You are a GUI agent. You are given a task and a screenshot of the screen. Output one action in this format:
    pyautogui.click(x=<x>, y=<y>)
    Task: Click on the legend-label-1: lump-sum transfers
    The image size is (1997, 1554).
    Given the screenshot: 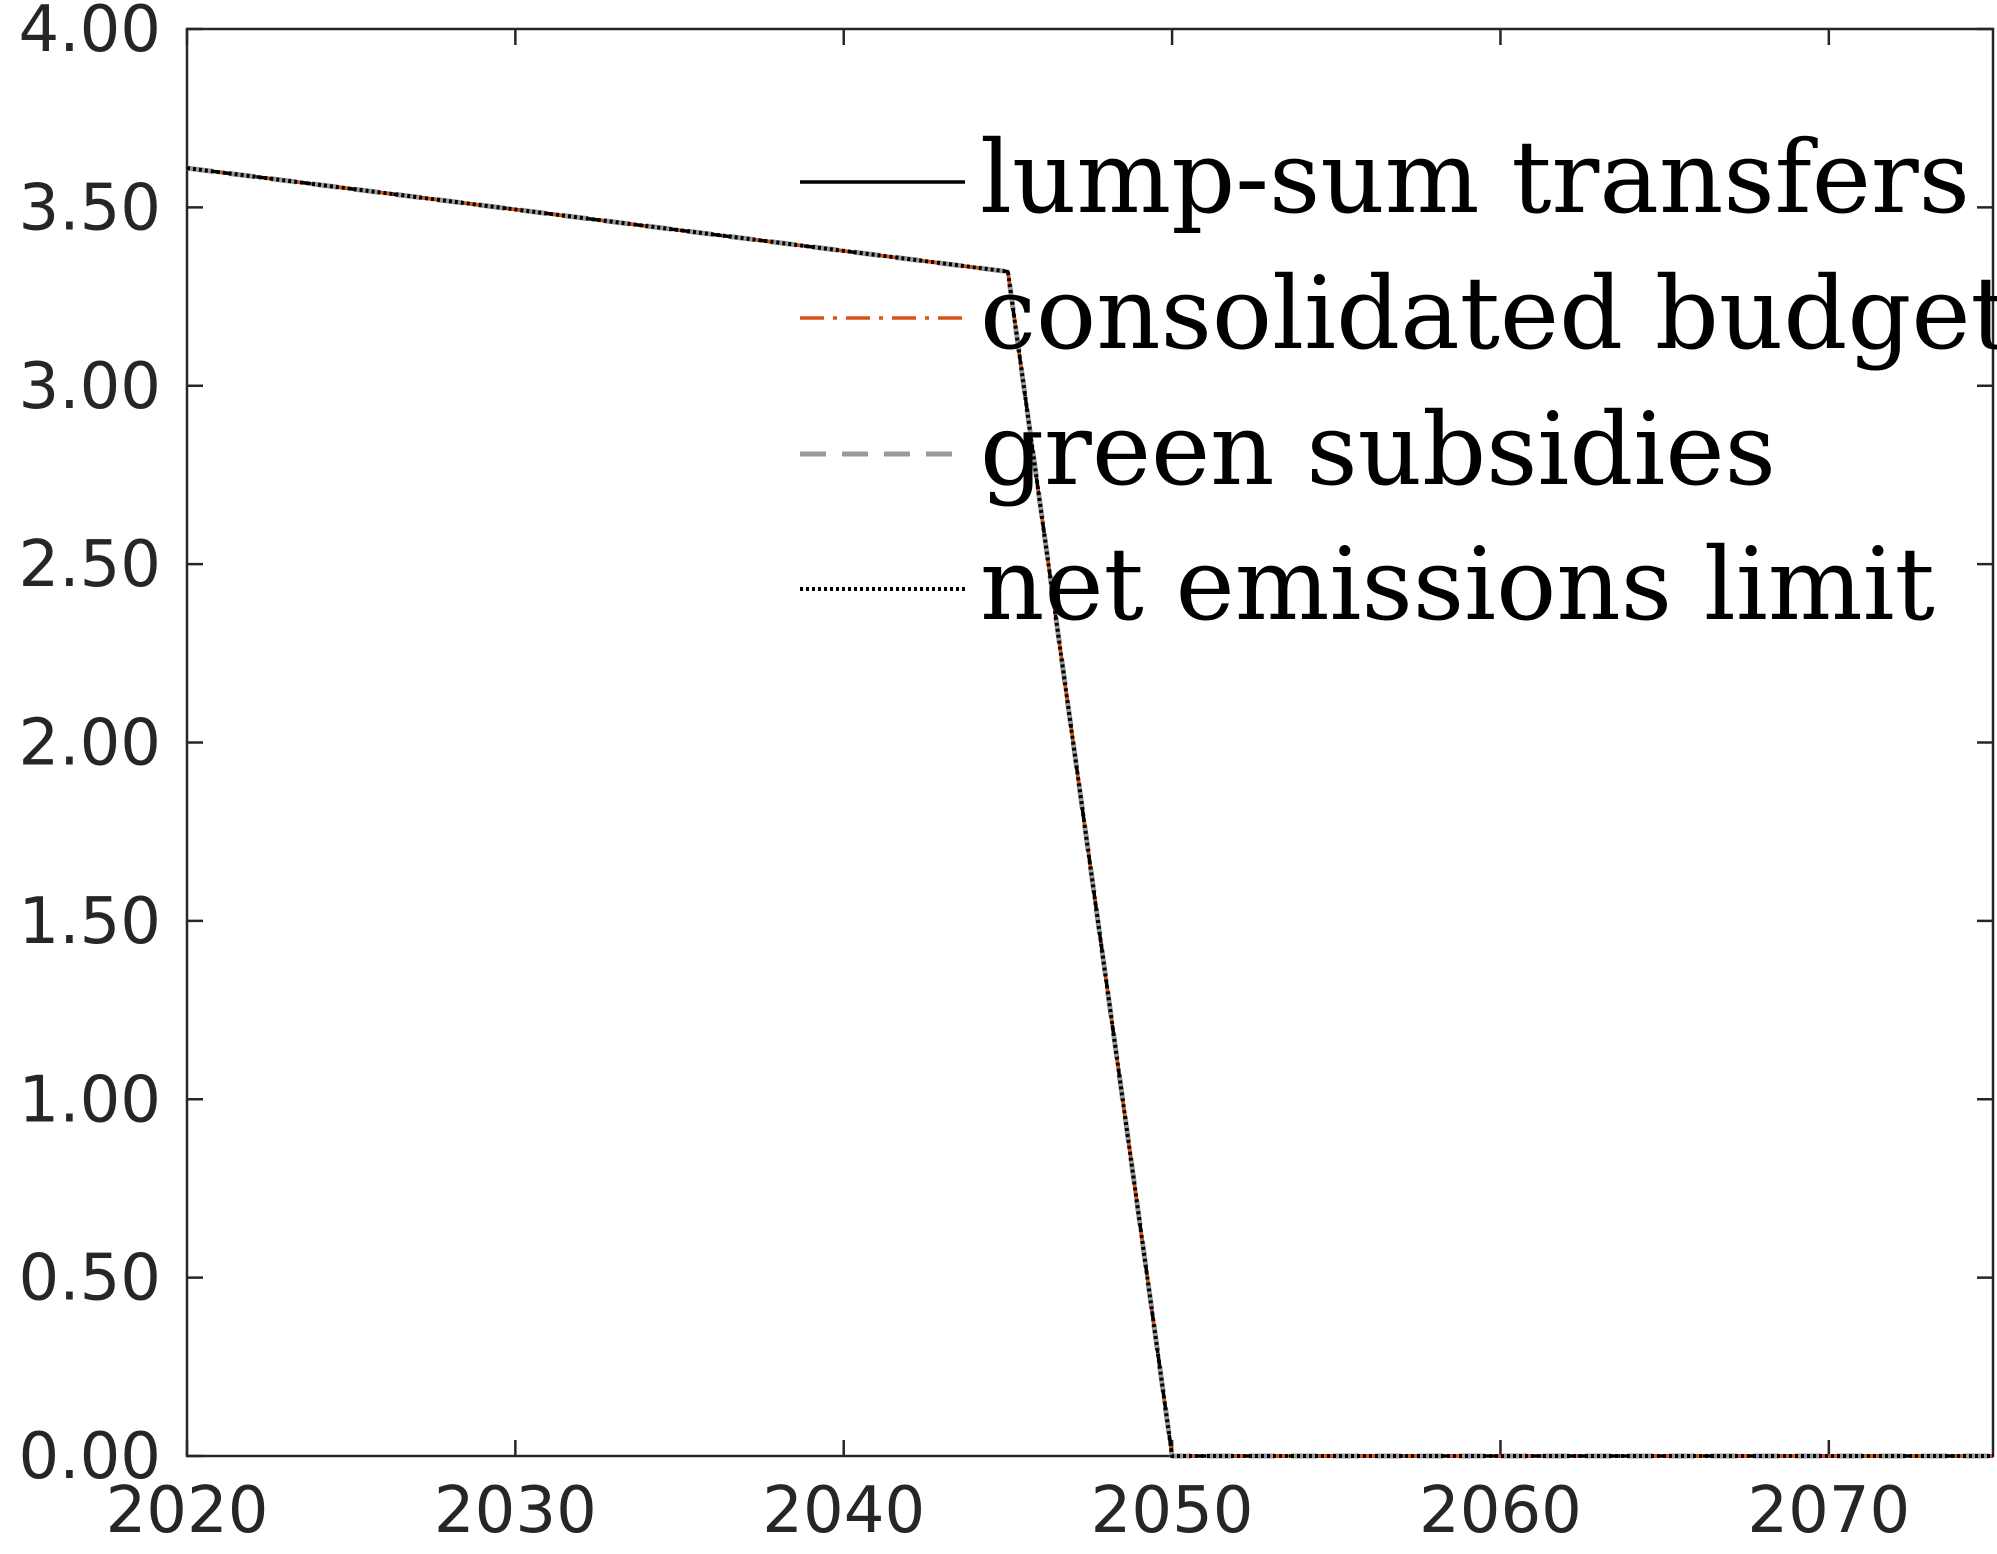 What is the action you would take?
    pyautogui.click(x=1475, y=177)
    